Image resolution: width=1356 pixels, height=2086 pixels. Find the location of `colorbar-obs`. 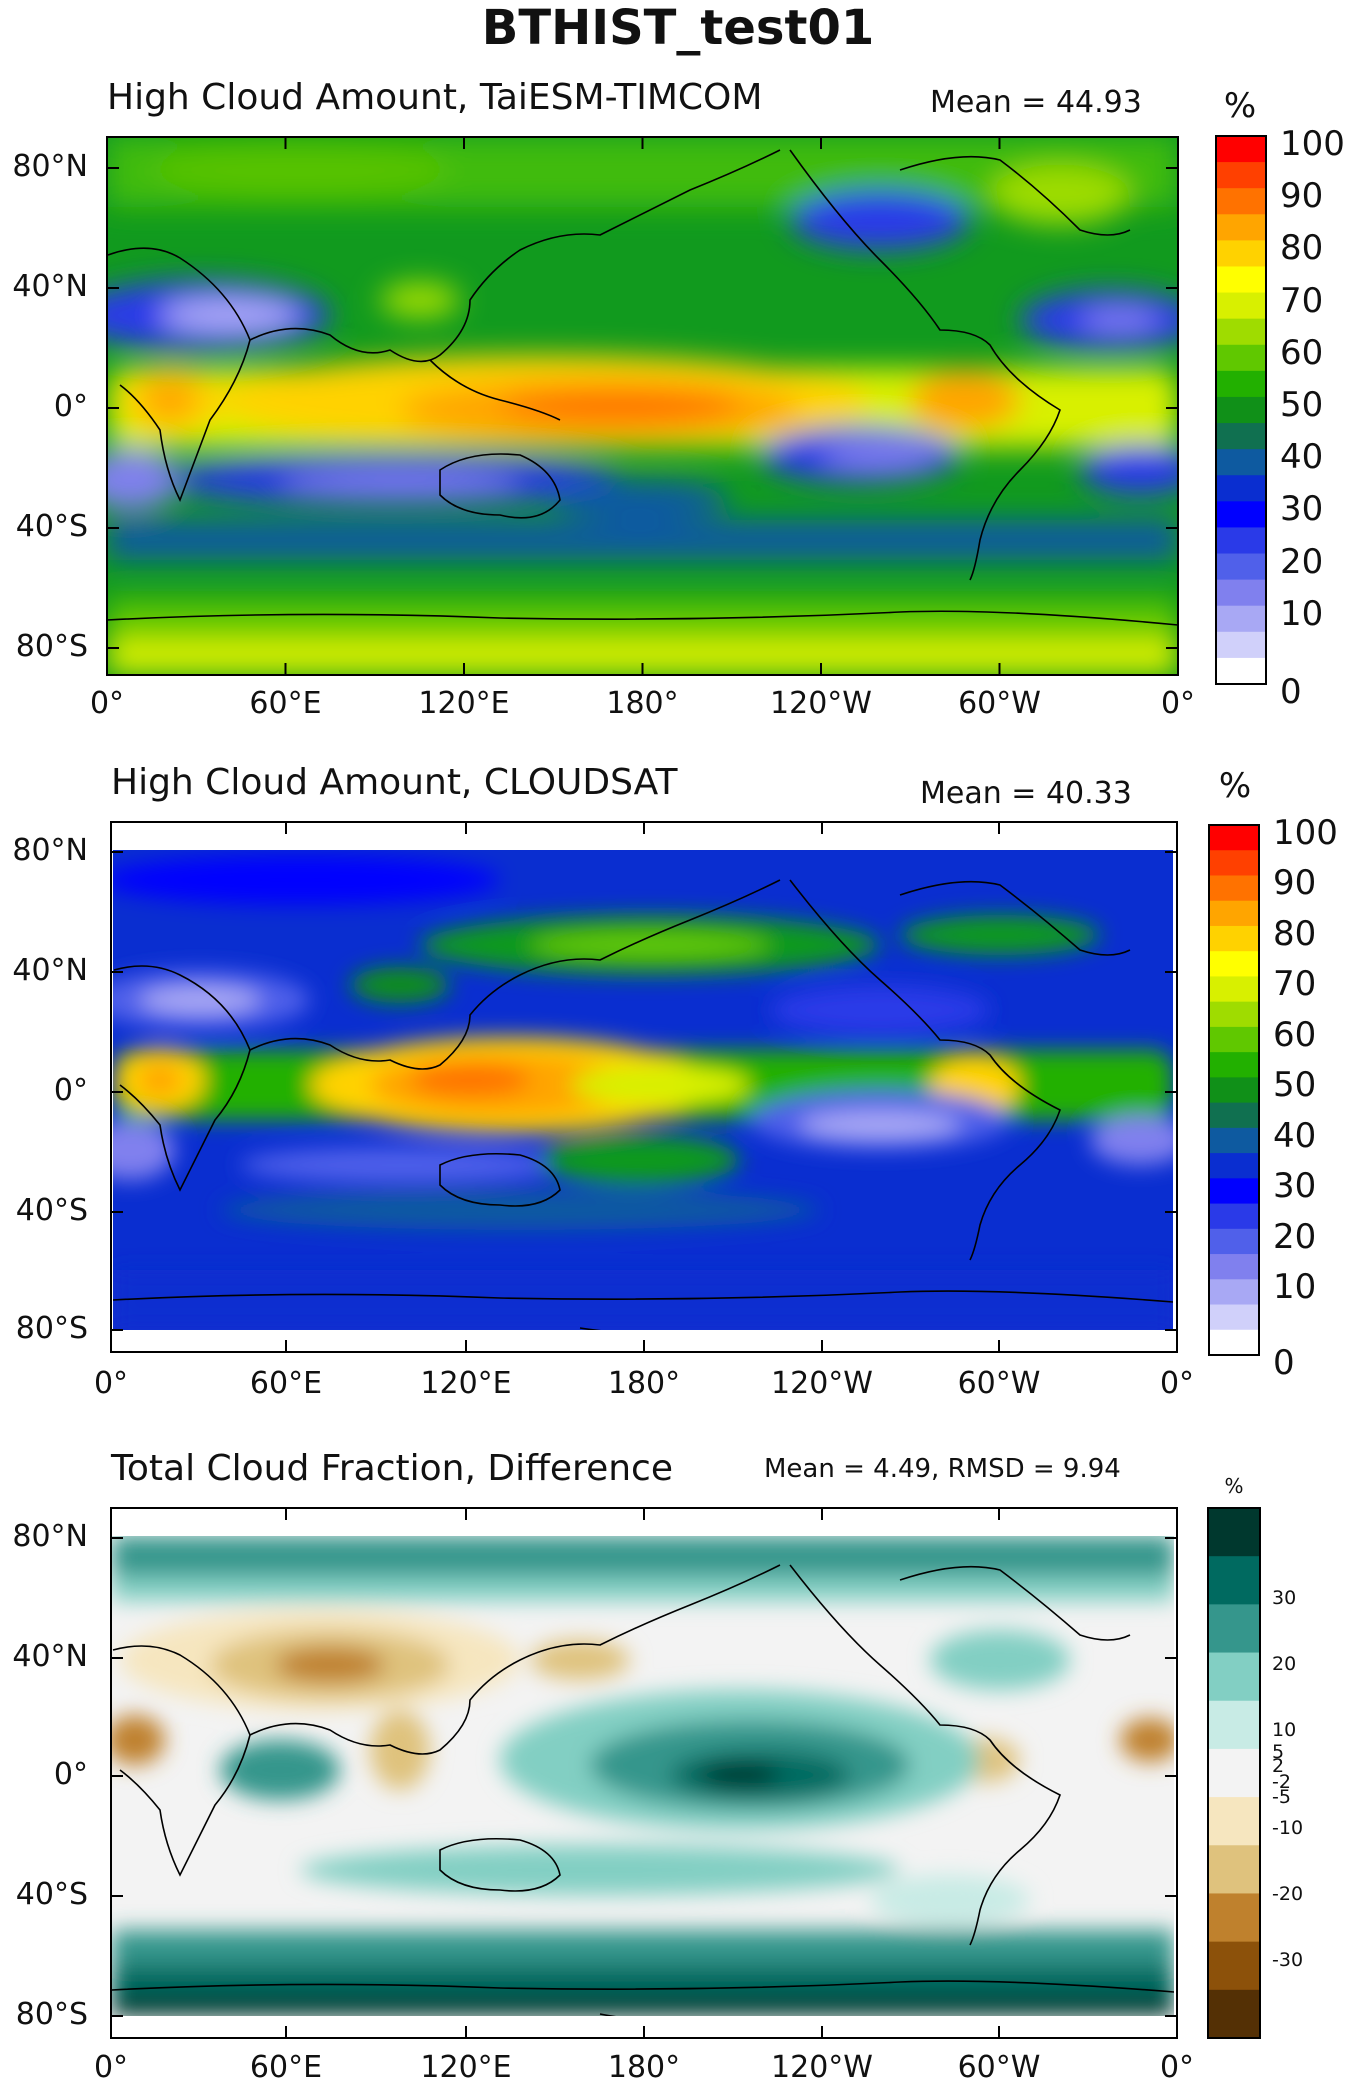

colorbar-obs is located at coordinates (1234, 1090).